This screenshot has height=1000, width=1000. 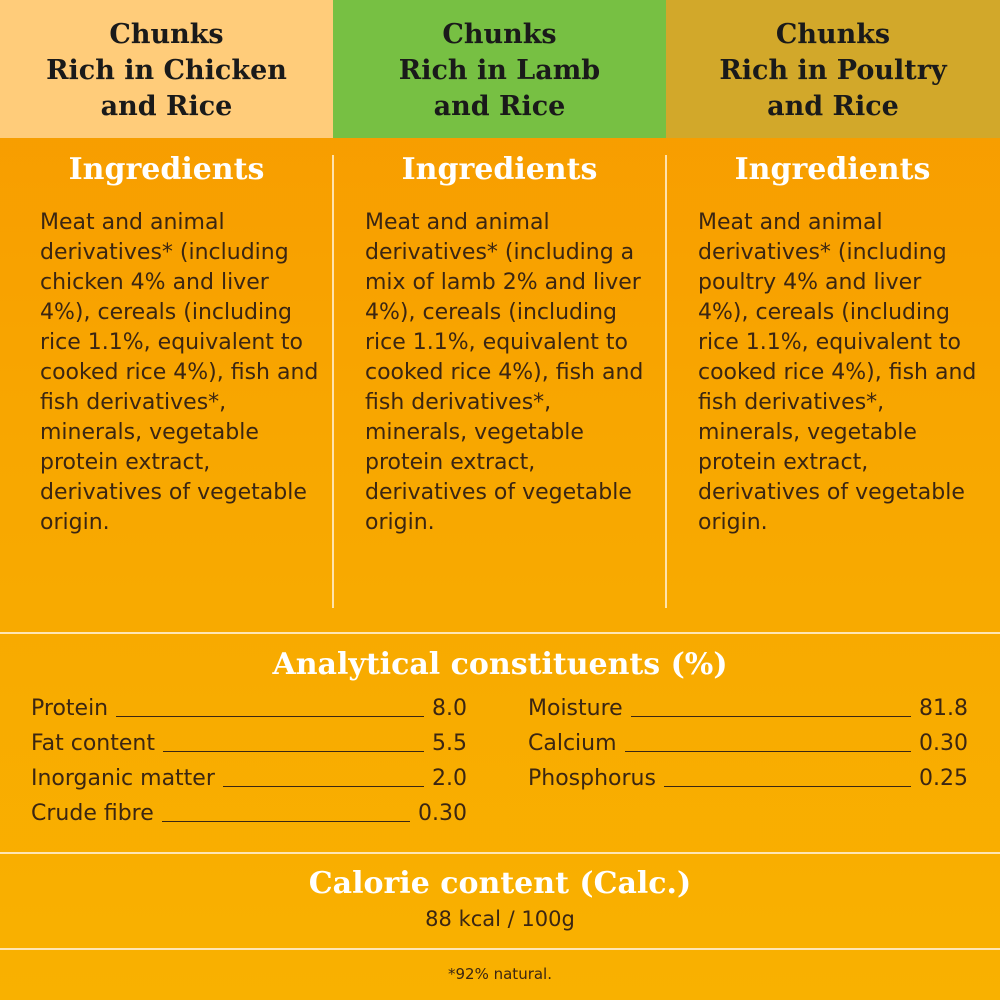 What do you see at coordinates (575, 708) in the screenshot?
I see `constituent-label: Moisture` at bounding box center [575, 708].